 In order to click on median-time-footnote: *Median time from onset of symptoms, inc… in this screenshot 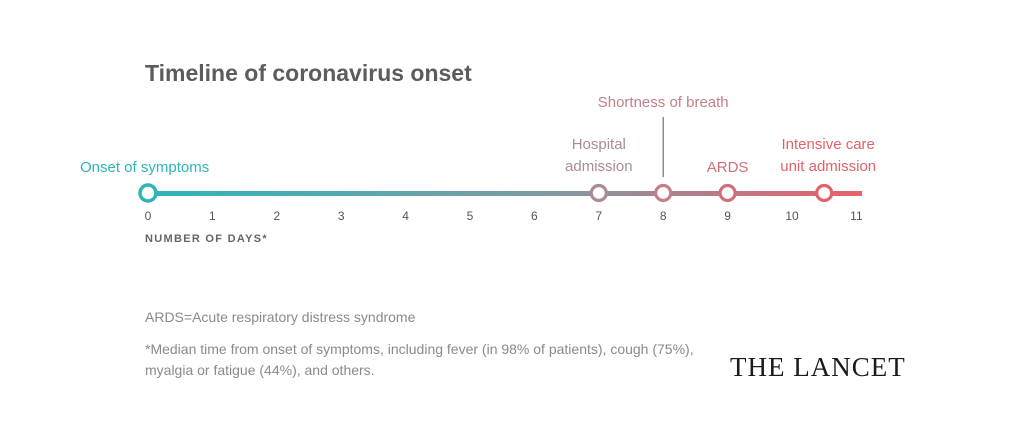, I will do `click(419, 359)`.